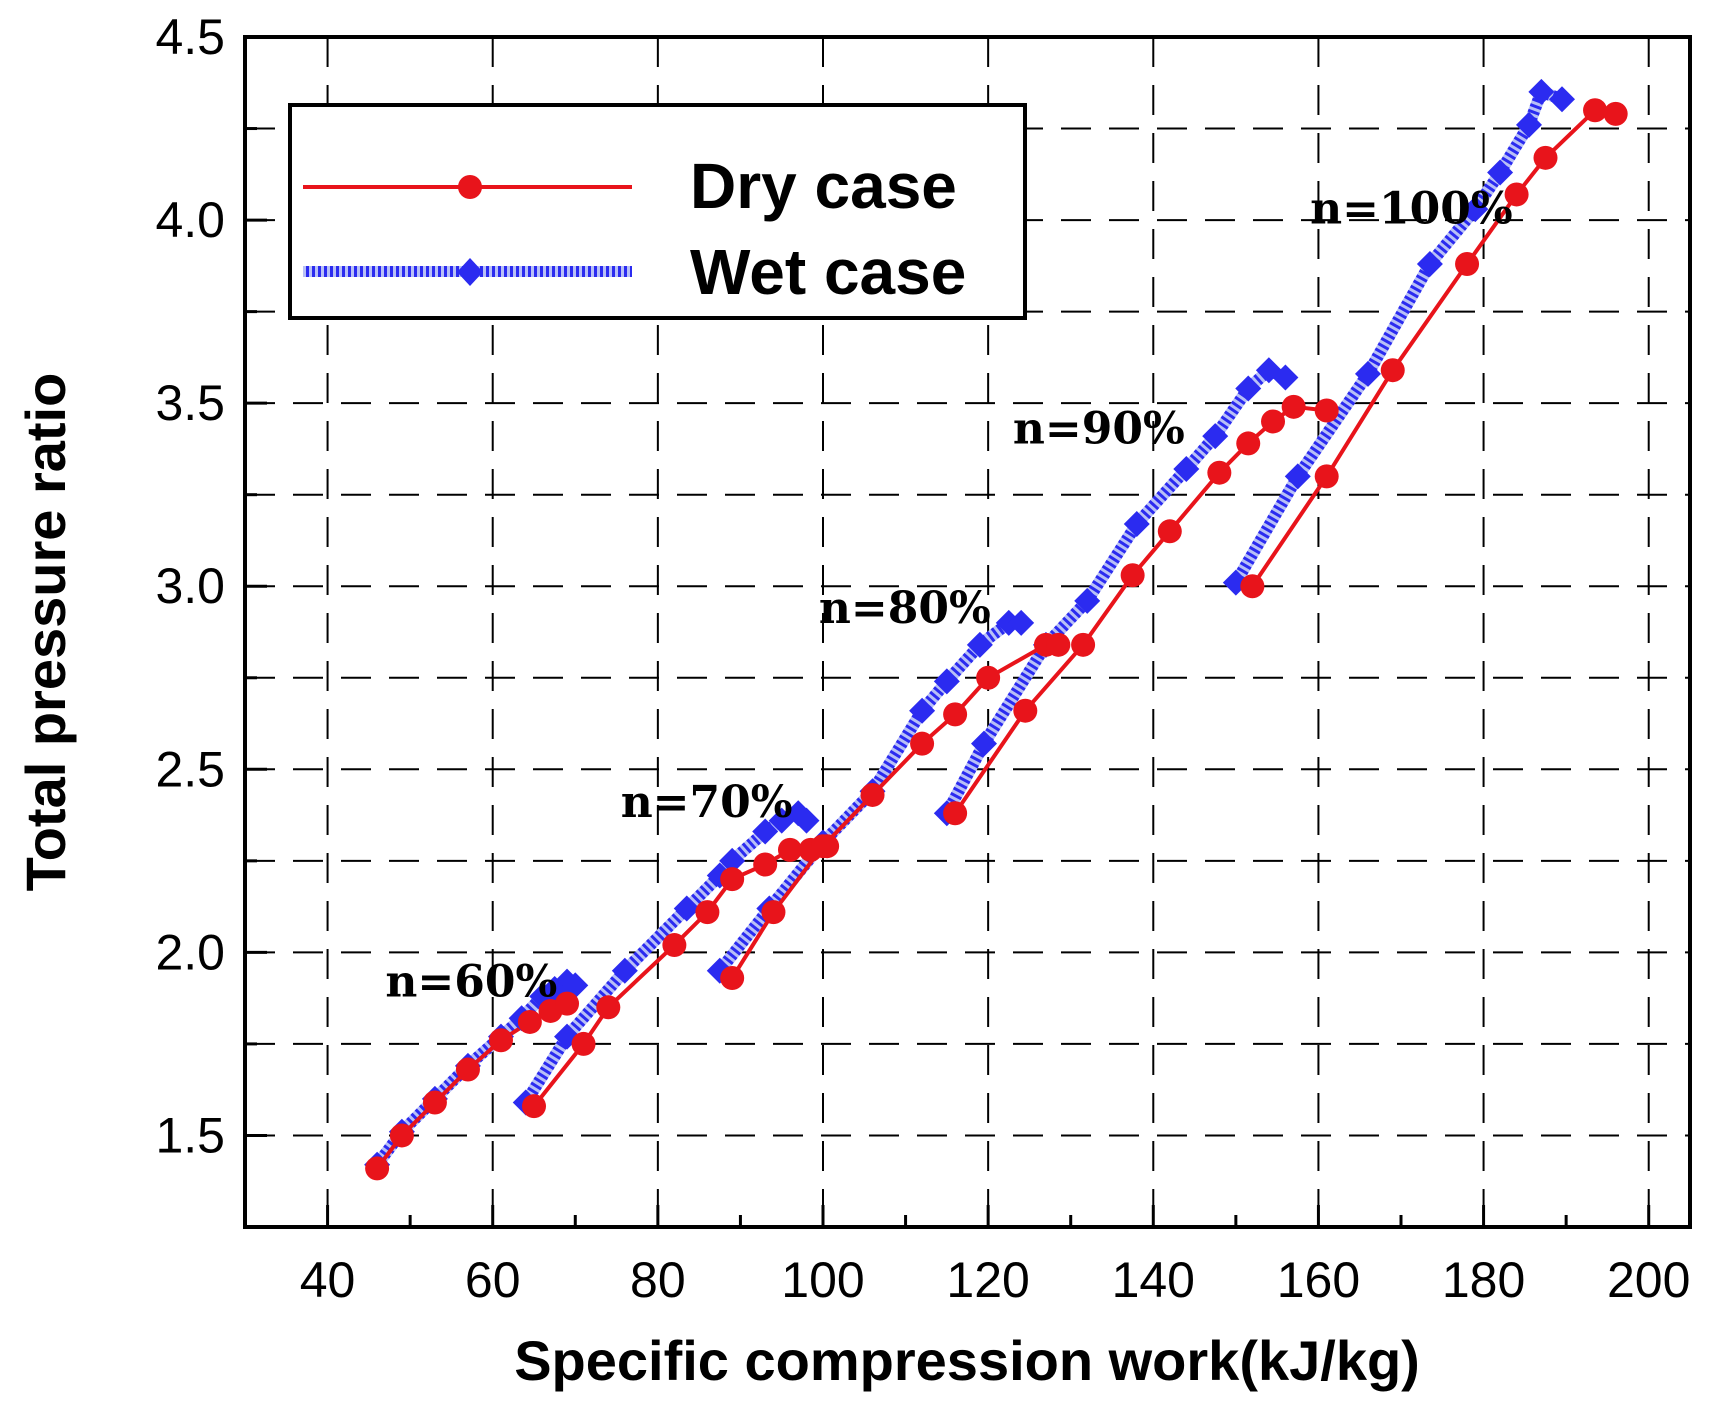  Describe the element at coordinates (328, 1280) in the screenshot. I see `x-tick-label: 40` at that location.